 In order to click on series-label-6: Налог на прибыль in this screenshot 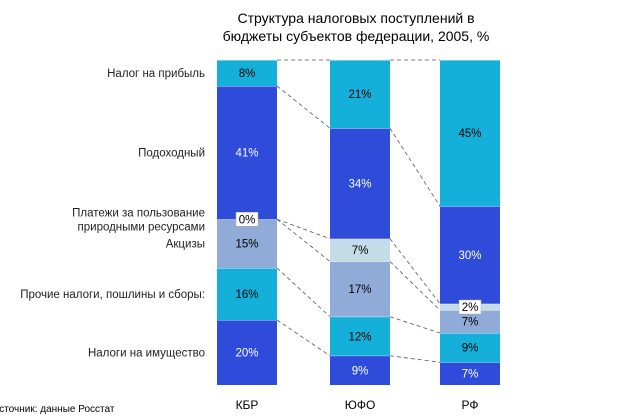, I will do `click(156, 74)`.